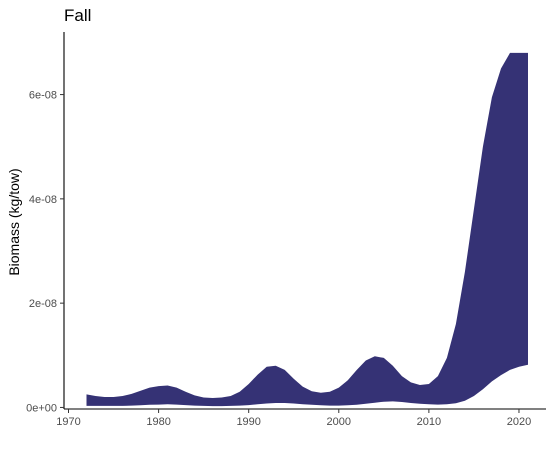  Describe the element at coordinates (248, 422) in the screenshot. I see `x-tick-label: 1990` at that location.